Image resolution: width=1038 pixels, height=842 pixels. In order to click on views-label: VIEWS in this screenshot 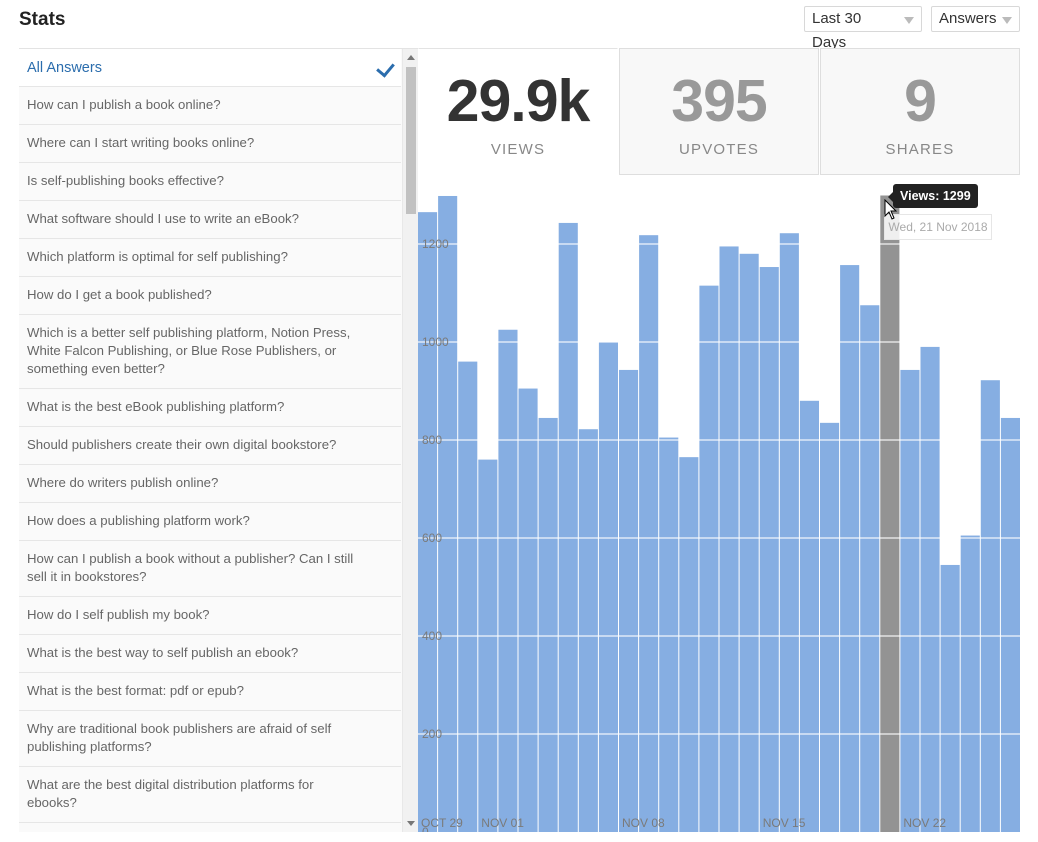, I will do `click(518, 149)`.